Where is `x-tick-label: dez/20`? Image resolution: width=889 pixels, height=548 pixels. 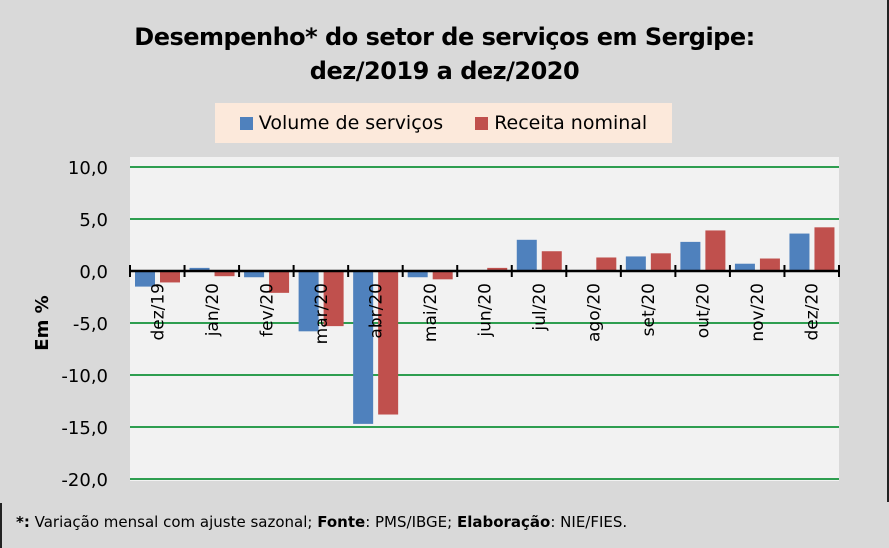
x-tick-label: dez/20 is located at coordinates (813, 312).